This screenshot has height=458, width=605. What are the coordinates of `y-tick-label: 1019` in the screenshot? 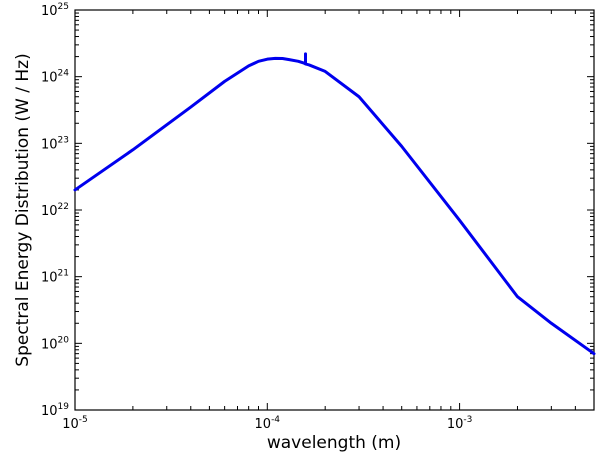 It's located at (55, 410).